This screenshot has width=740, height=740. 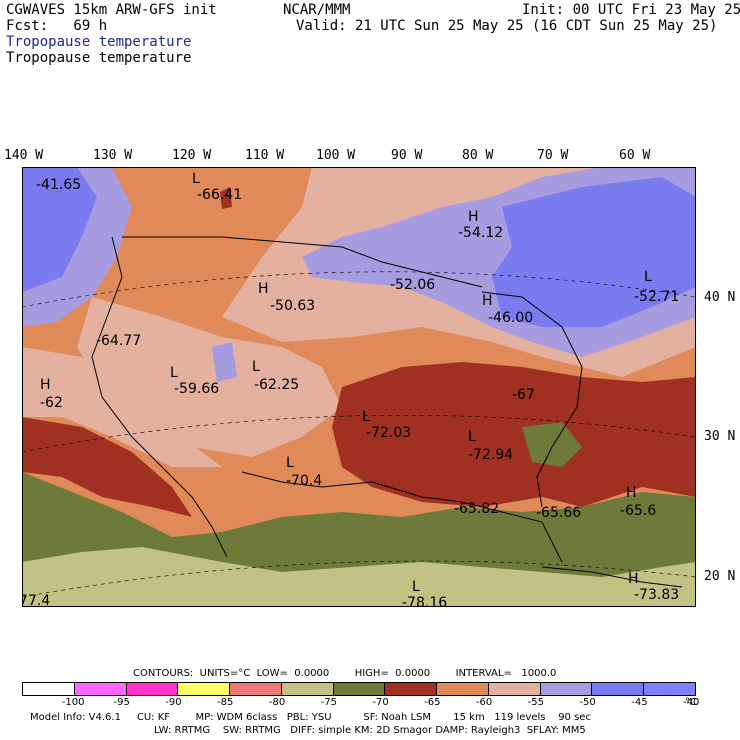 What do you see at coordinates (317, 10) in the screenshot?
I see `org-label: NCAR/MMM` at bounding box center [317, 10].